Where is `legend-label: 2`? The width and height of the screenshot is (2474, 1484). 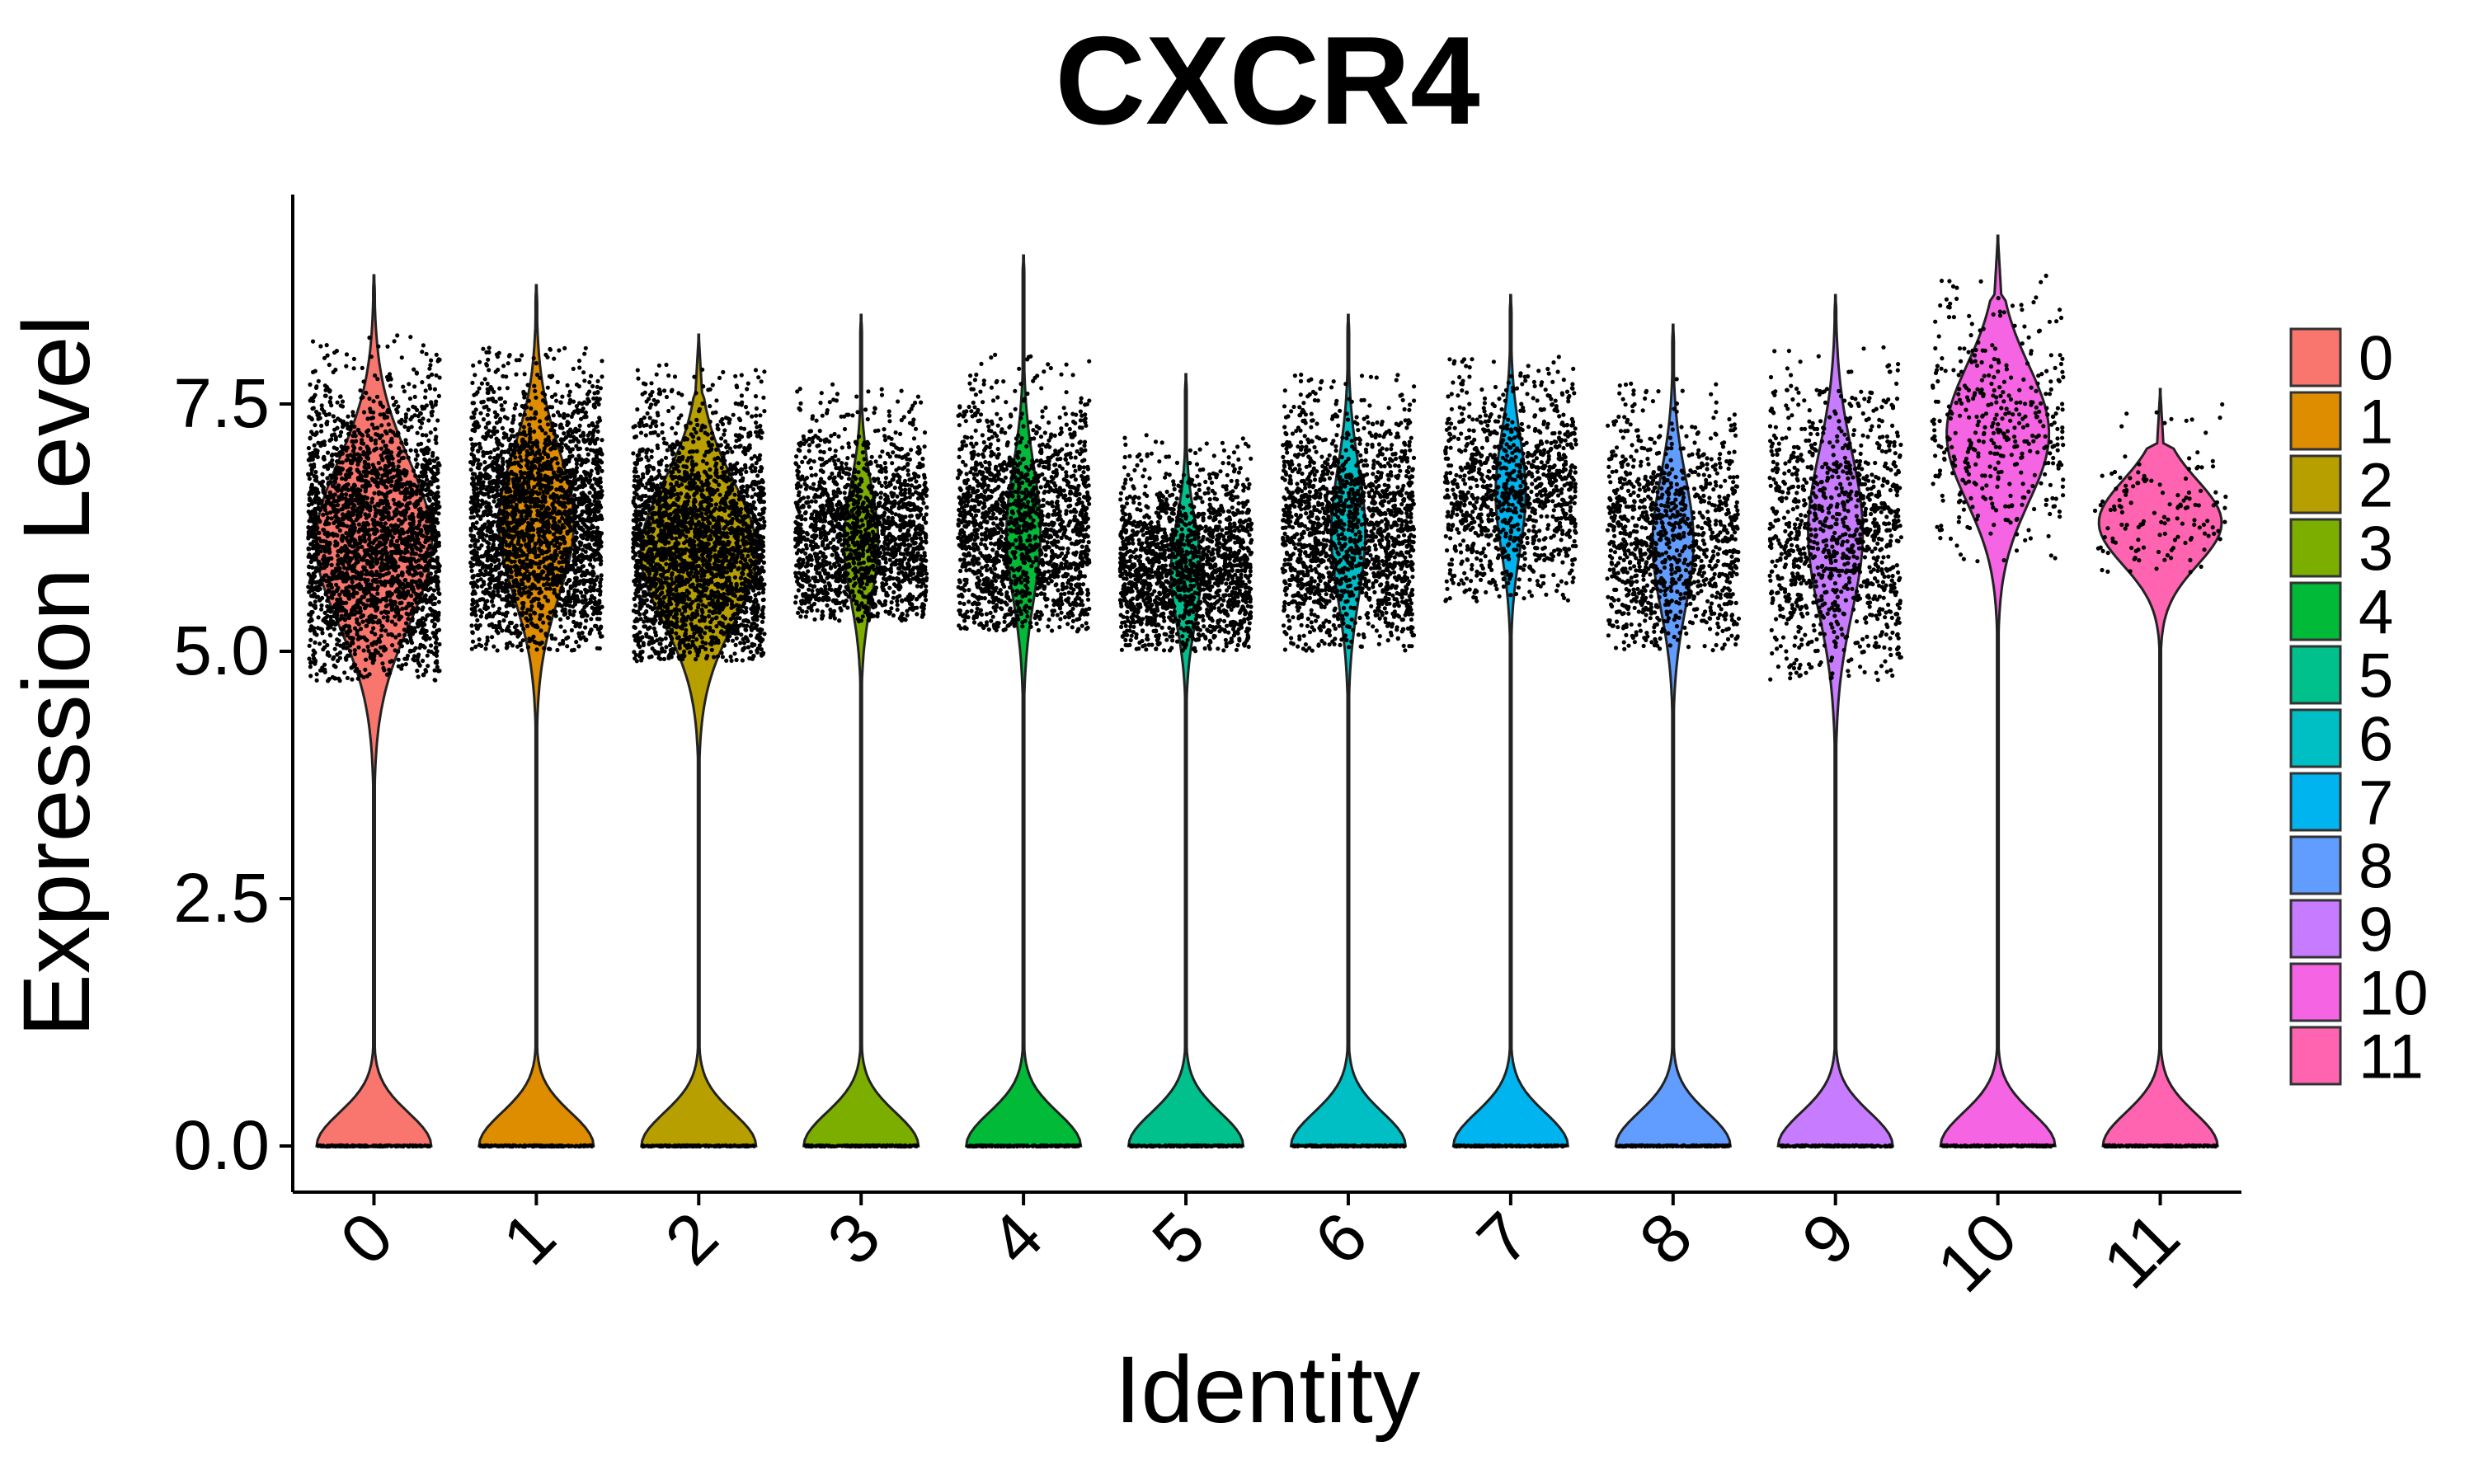 legend-label: 2 is located at coordinates (2376, 486).